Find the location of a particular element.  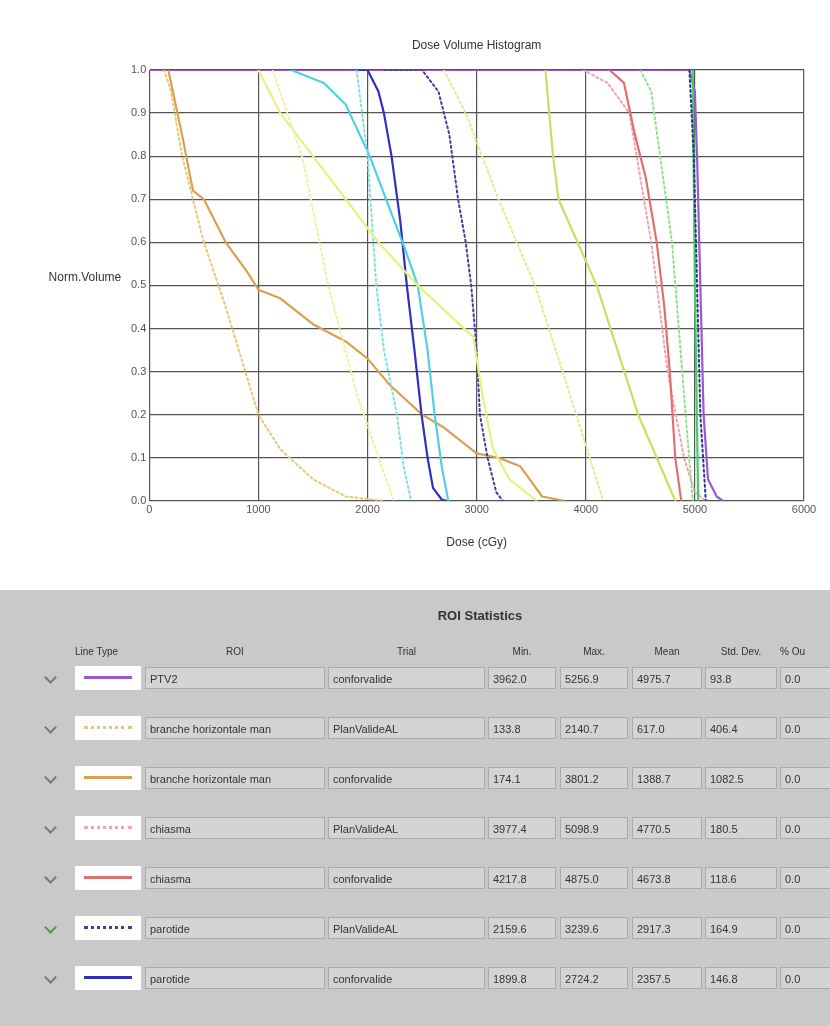

y-tick-label: 0.2 is located at coordinates (138, 413).